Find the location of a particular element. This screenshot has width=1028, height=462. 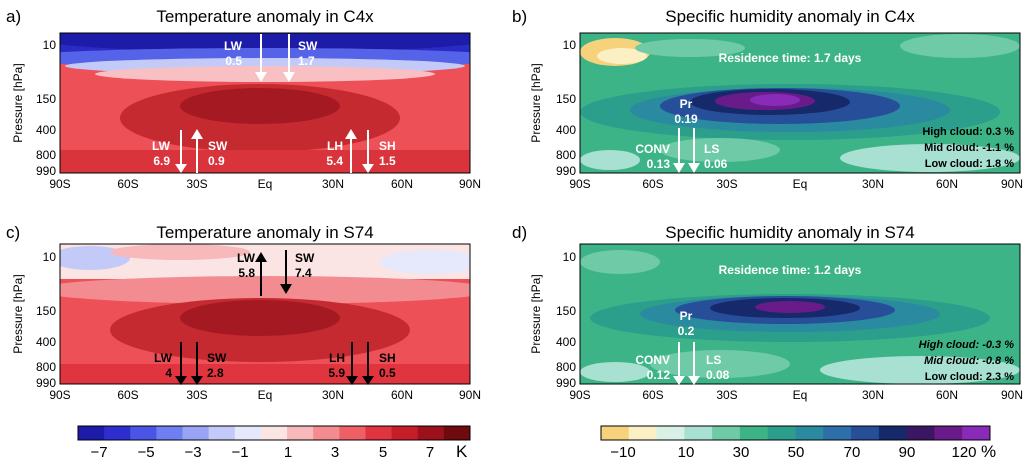

panel-label: b) is located at coordinates (519, 16).